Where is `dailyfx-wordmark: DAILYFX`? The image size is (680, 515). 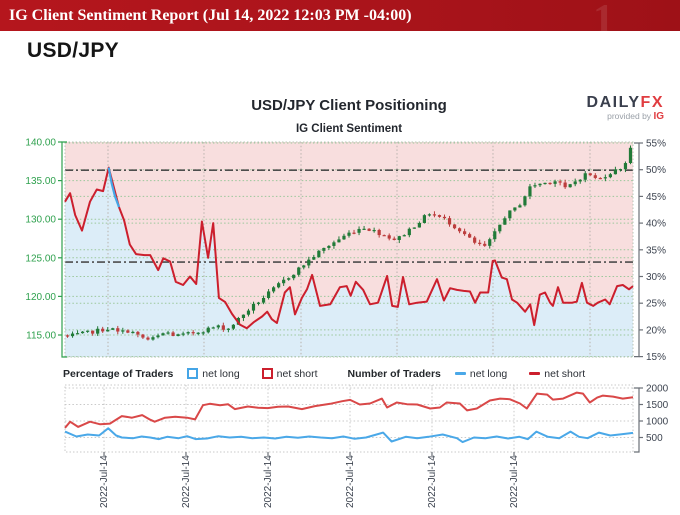 dailyfx-wordmark: DAILYFX is located at coordinates (625, 102).